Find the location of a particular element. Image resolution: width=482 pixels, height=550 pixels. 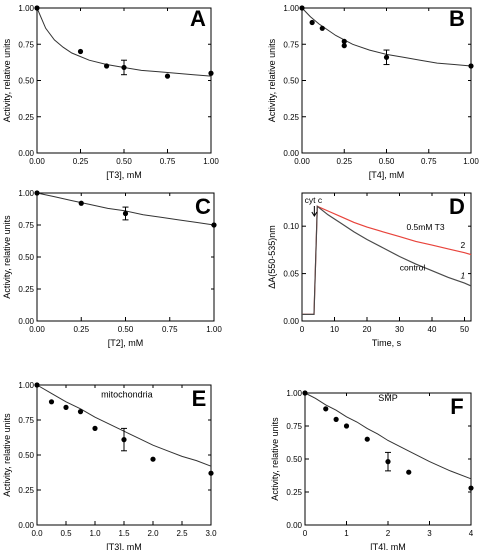

annotation-curve-1: 1 is located at coordinates (463, 275).